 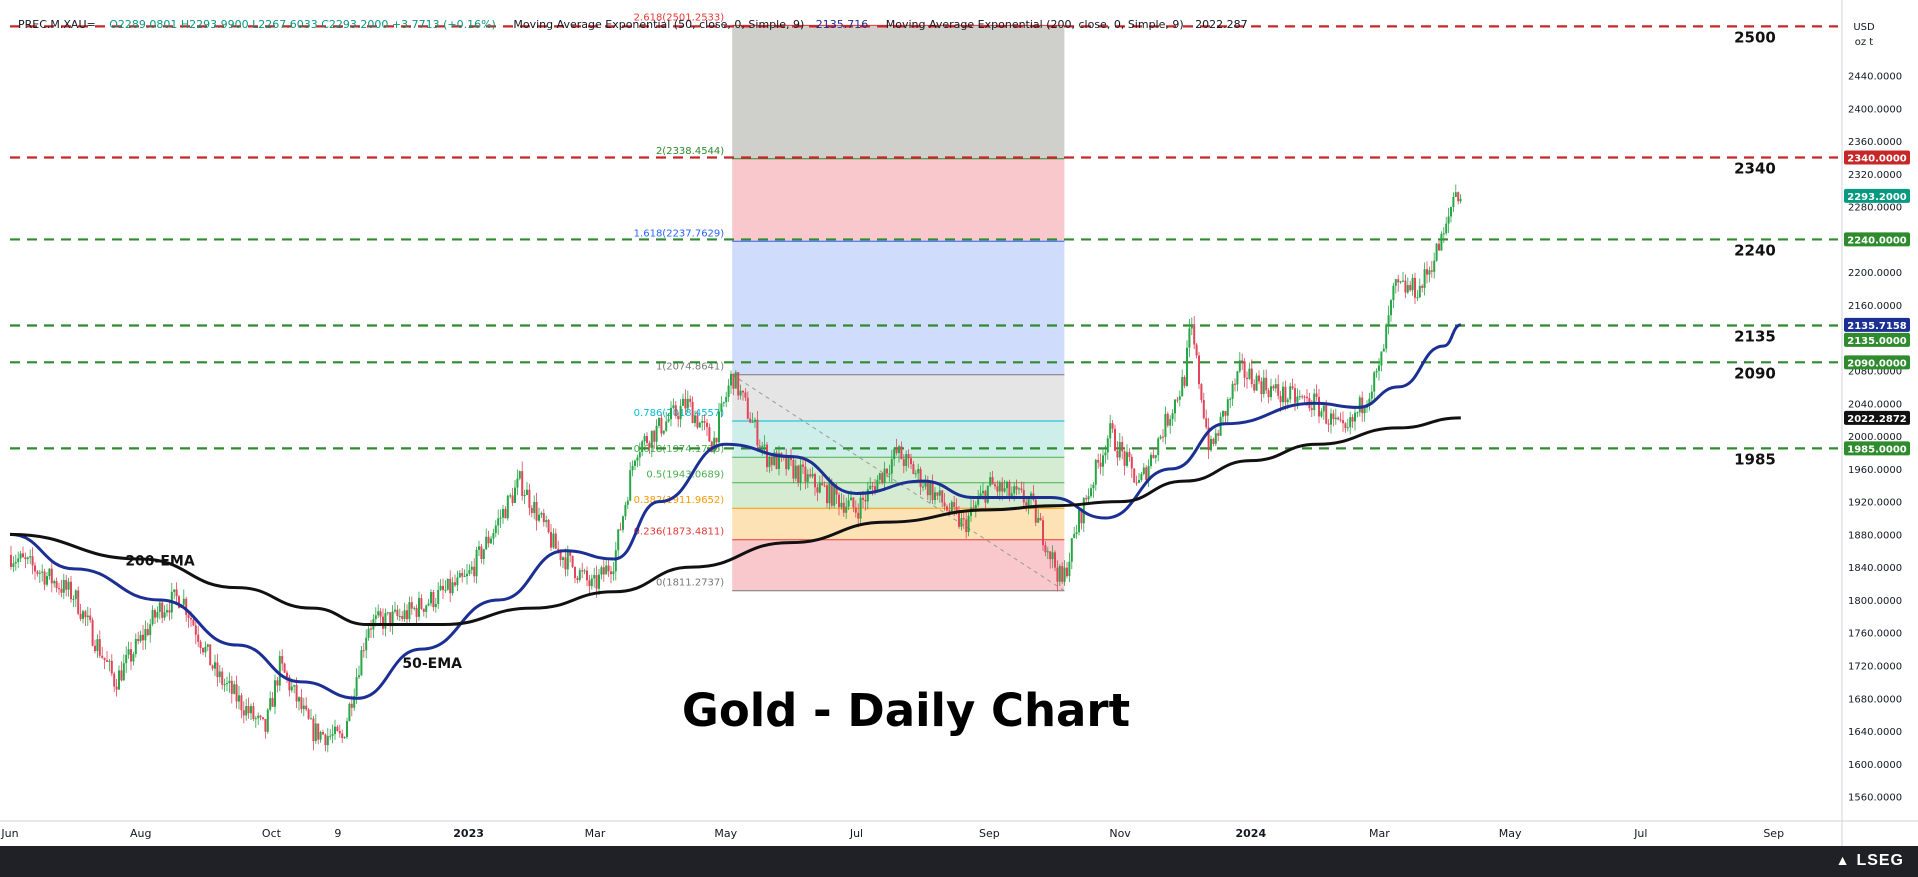 What do you see at coordinates (1875, 568) in the screenshot?
I see `y-tick-label: 1840.0000` at bounding box center [1875, 568].